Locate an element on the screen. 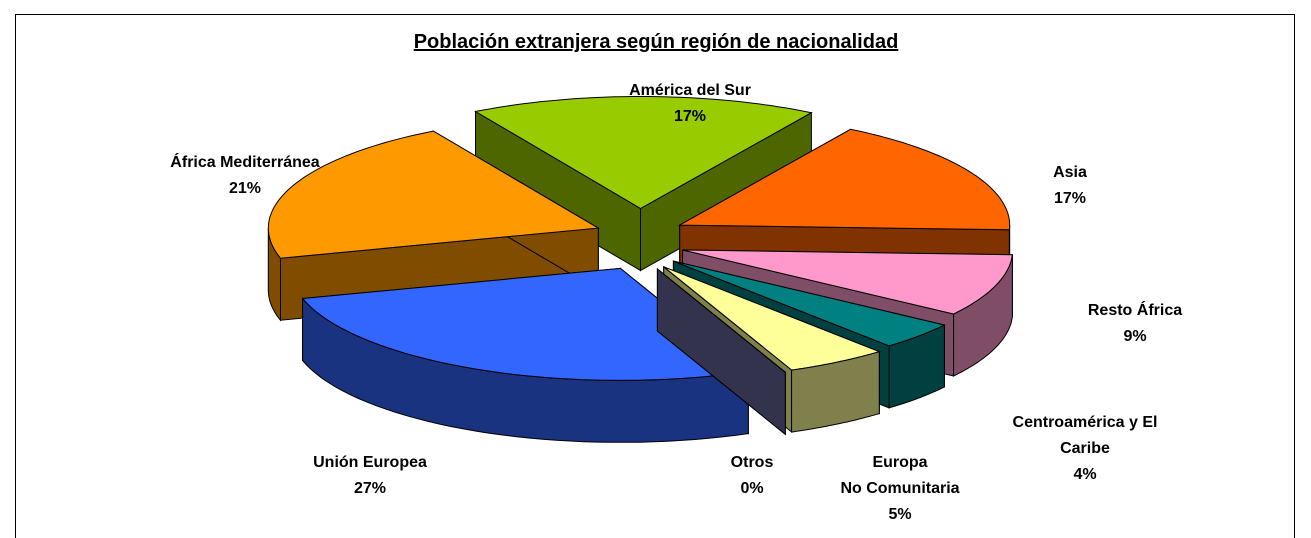 The image size is (1311, 538). slice-label: Europa No Comunitaria is located at coordinates (900, 475).